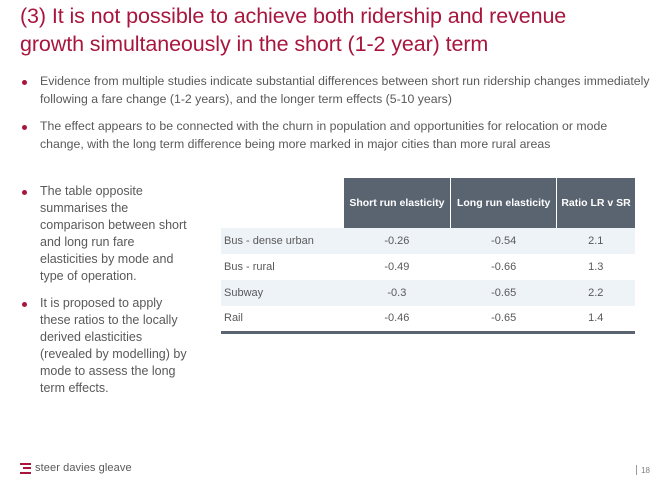 The height and width of the screenshot is (486, 660). Describe the element at coordinates (249, 267) in the screenshot. I see `cell-mode: Bus - rural` at that location.